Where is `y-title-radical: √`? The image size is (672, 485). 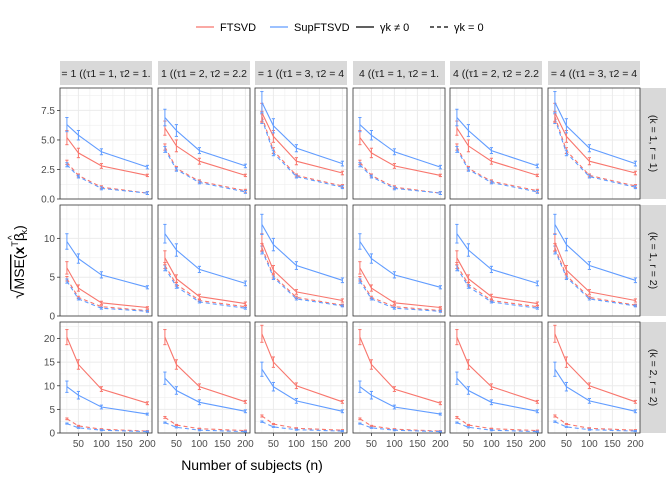 y-title-radical: √ is located at coordinates (18, 294).